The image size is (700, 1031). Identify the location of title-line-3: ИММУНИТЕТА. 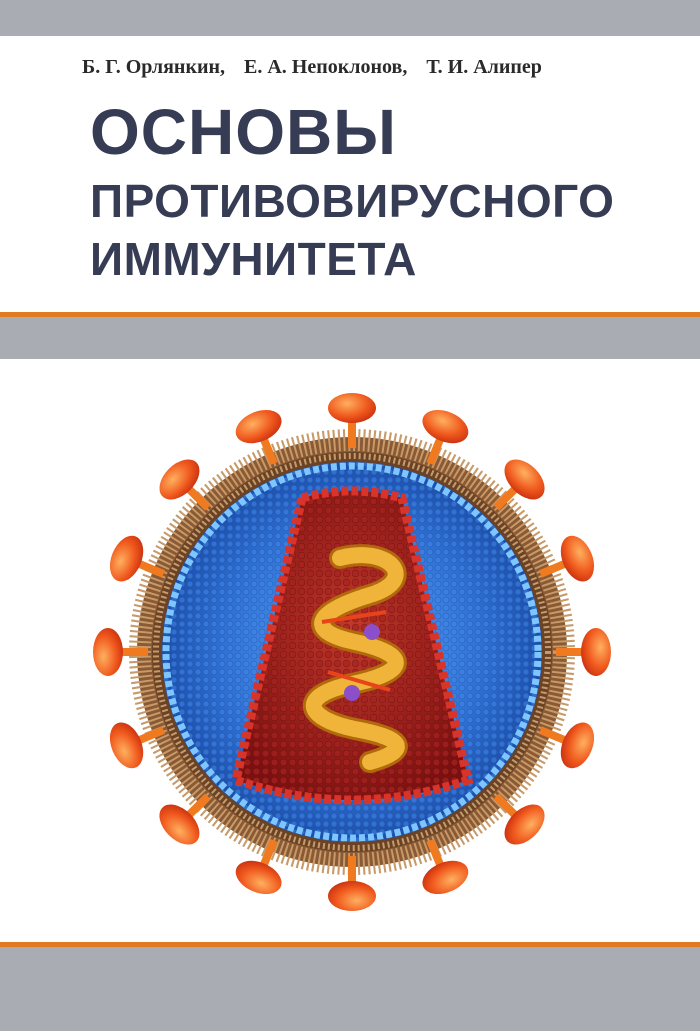
(253, 259).